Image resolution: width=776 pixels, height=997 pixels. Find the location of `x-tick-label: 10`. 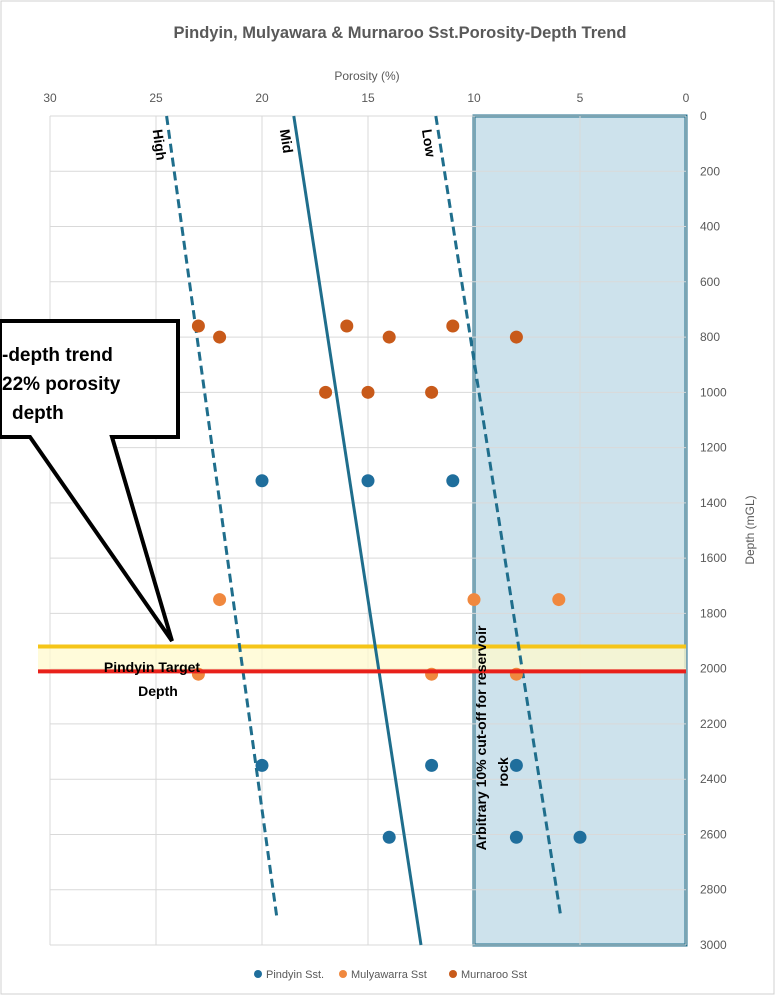

x-tick-label: 10 is located at coordinates (474, 98).